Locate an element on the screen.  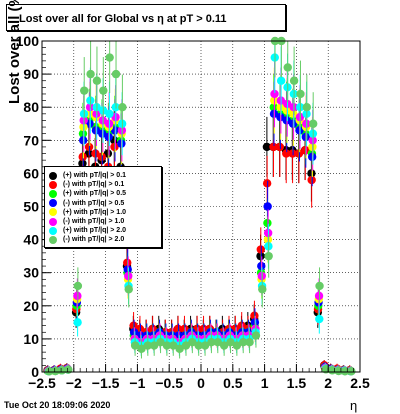
y-tick-label: 70 is located at coordinates (31, 140).